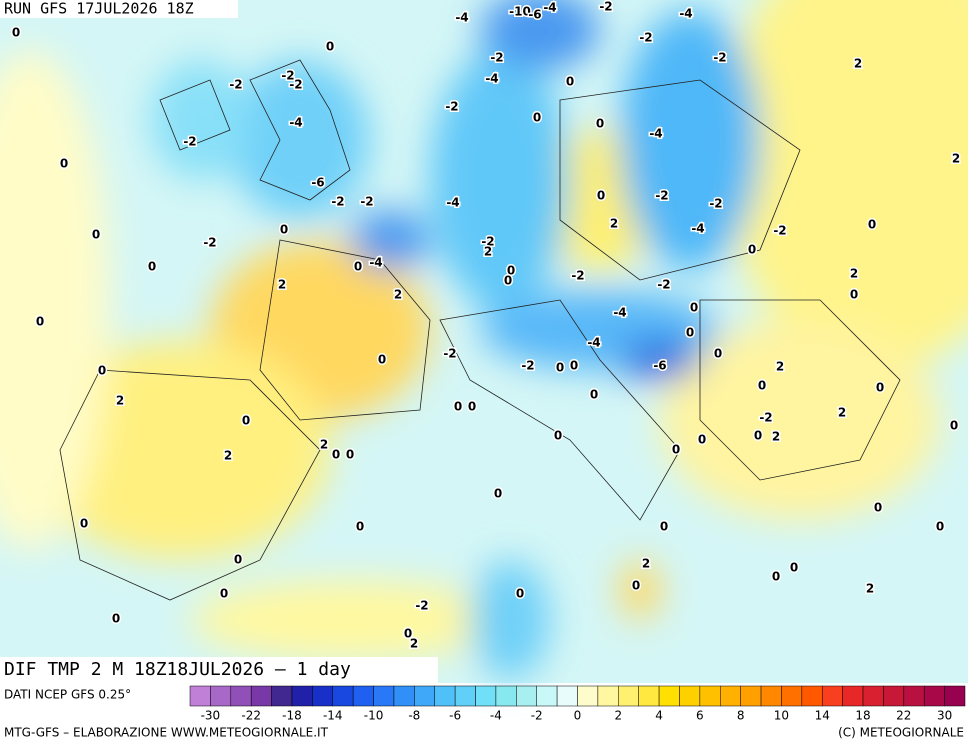 The width and height of the screenshot is (968, 745). What do you see at coordinates (292, 716) in the screenshot?
I see `colorbar-label: -18` at bounding box center [292, 716].